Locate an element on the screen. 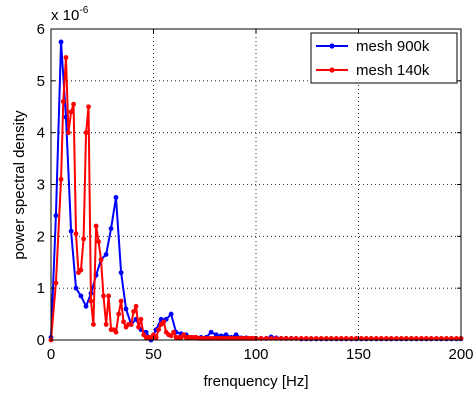 The height and width of the screenshot is (396, 476). x-tick-label: 100 is located at coordinates (255, 354).